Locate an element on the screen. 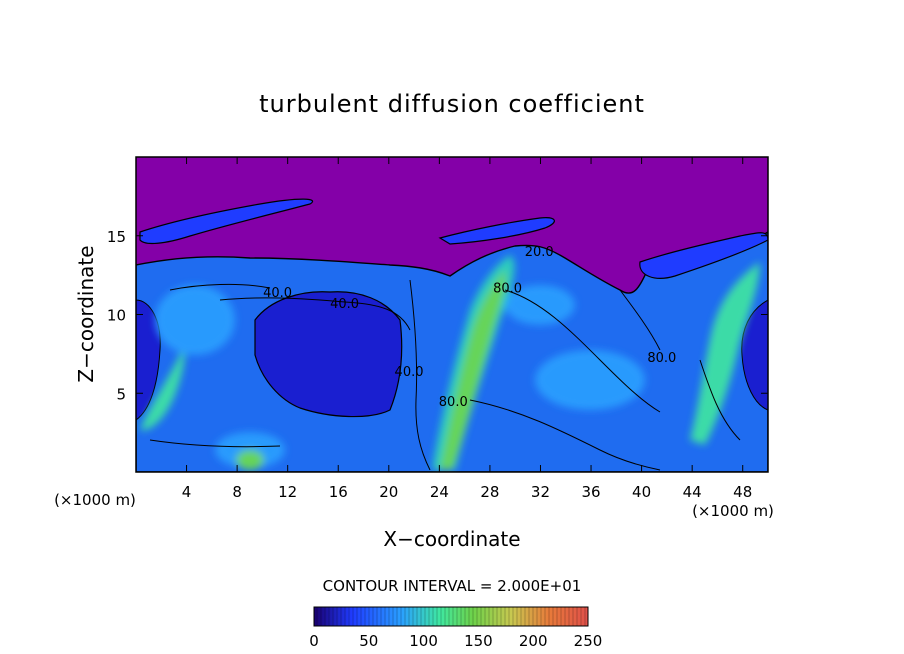 The width and height of the screenshot is (904, 654). colorbar-tick-label: 250 is located at coordinates (588, 641).